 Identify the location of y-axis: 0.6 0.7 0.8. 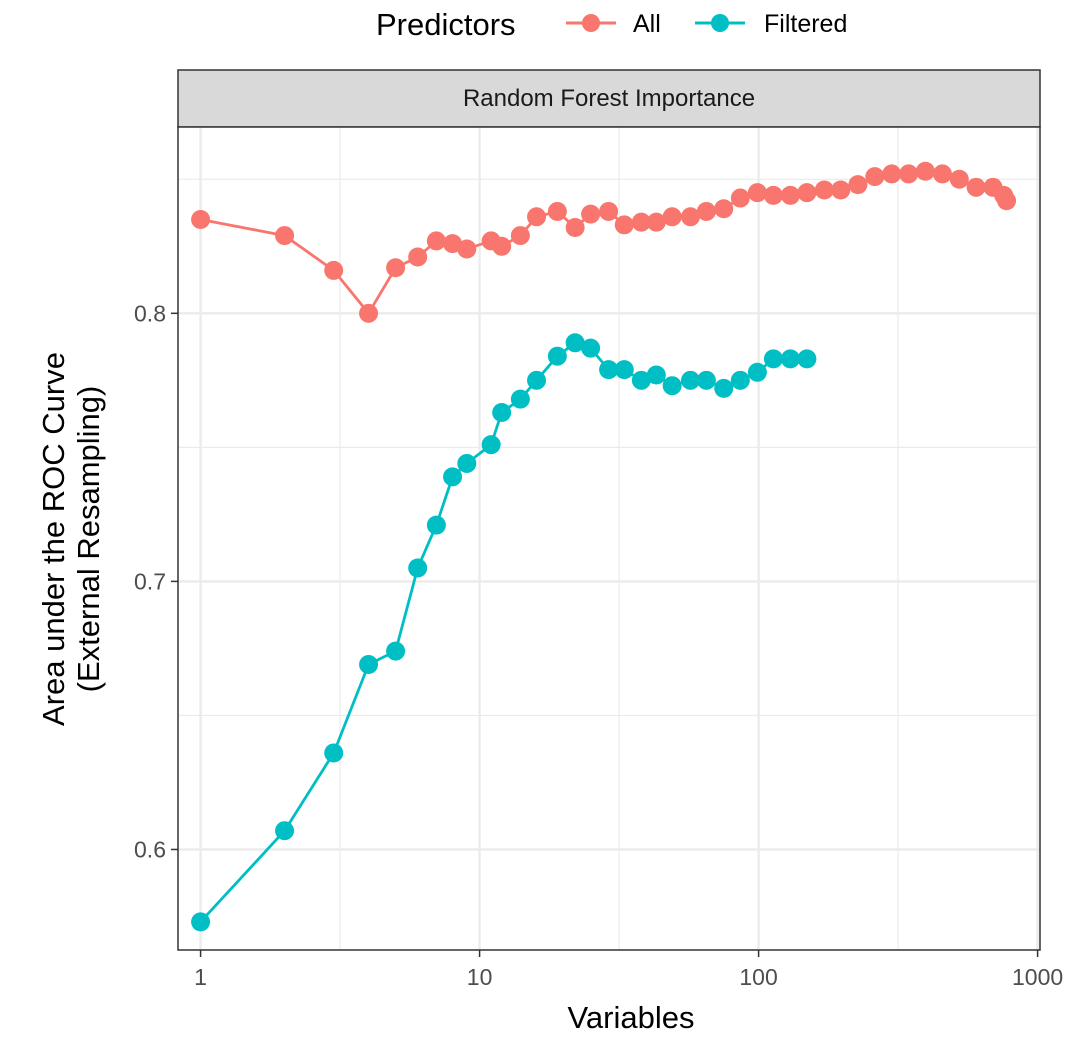
(156, 581).